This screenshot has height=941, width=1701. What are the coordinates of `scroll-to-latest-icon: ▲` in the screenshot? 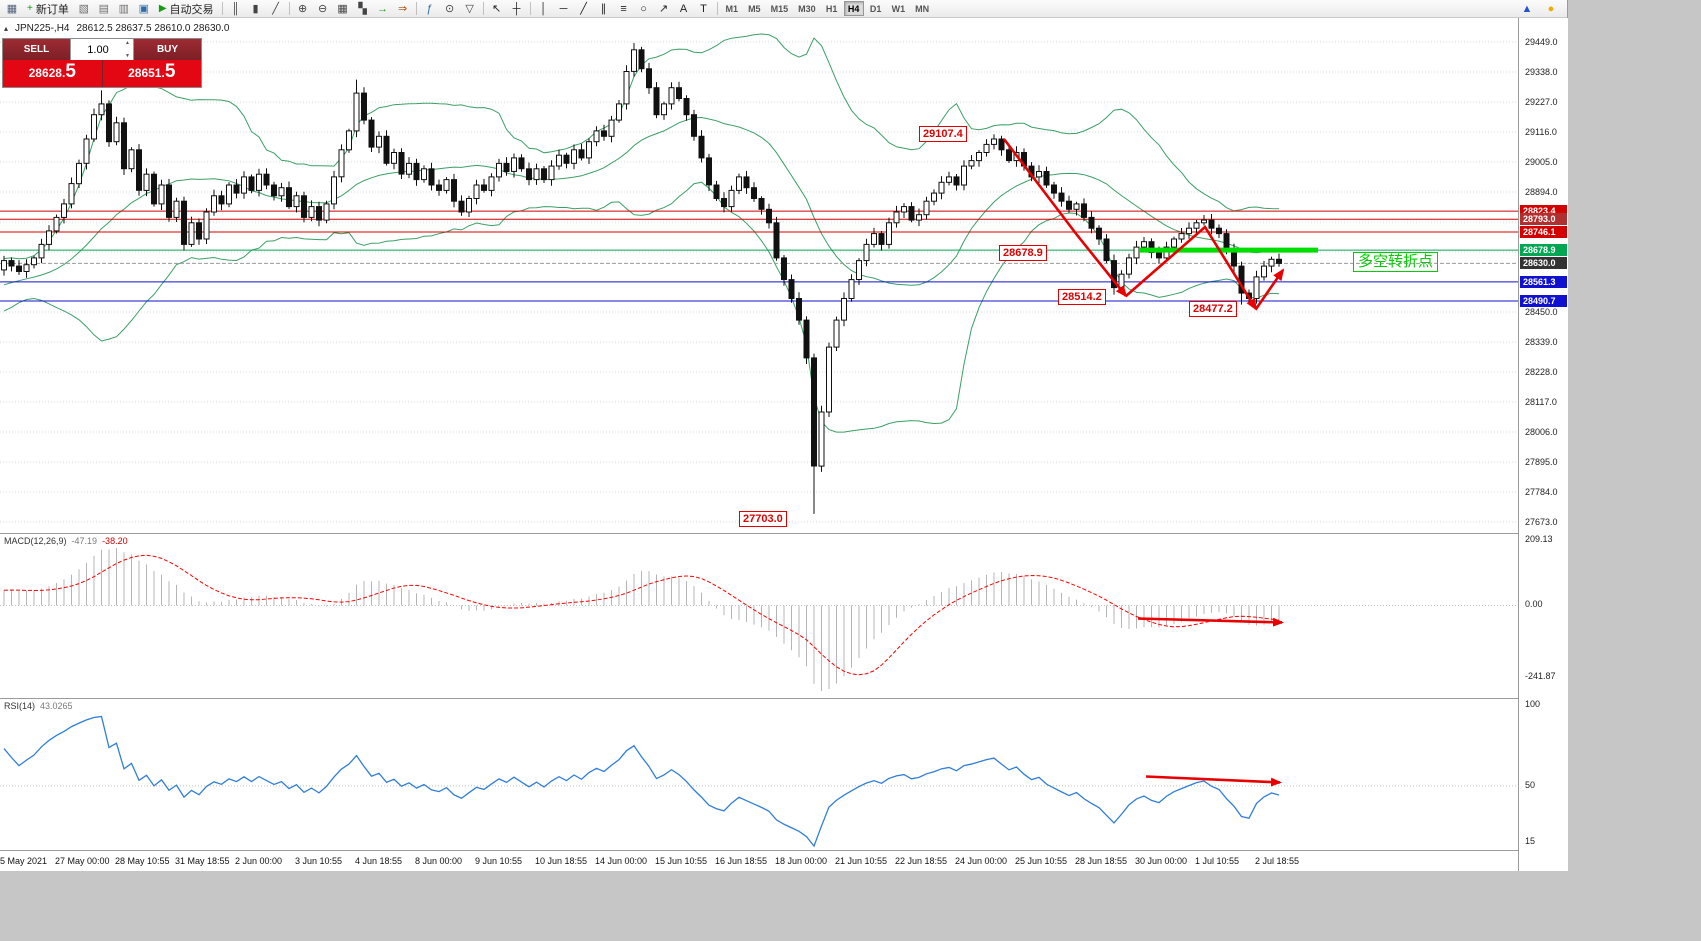 It's located at (1527, 8).